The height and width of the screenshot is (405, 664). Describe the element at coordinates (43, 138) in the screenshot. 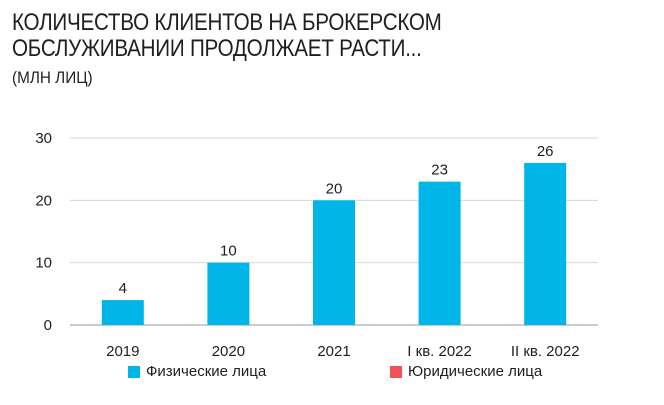

I see `y-tick-label: 30` at that location.